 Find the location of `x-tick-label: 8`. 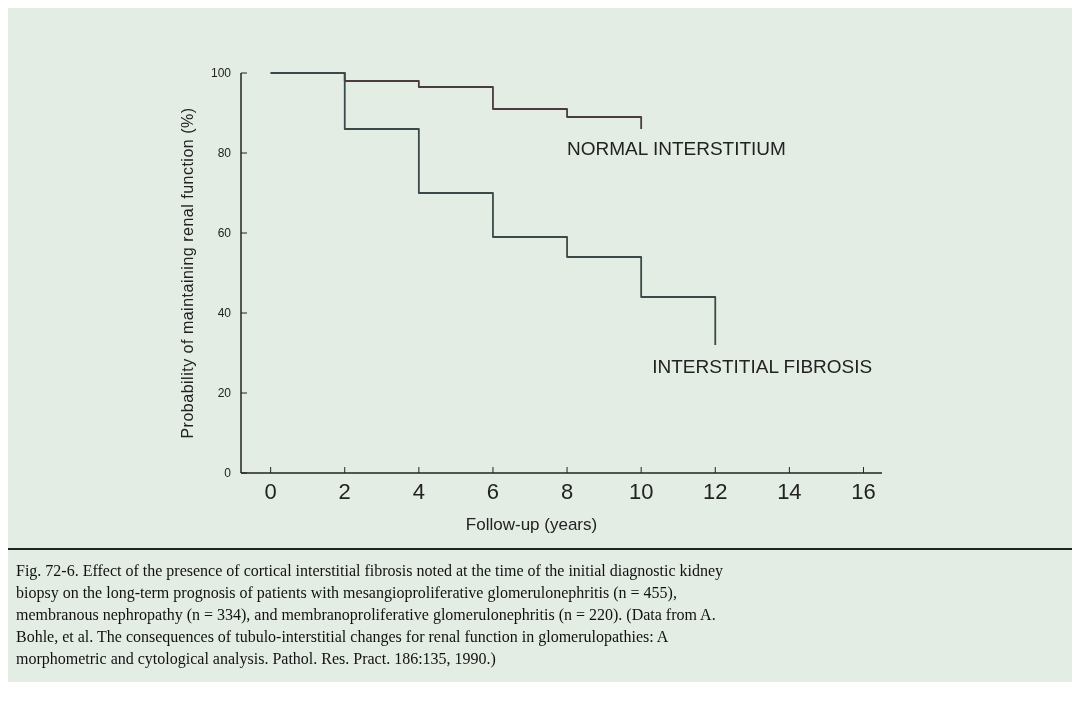

x-tick-label: 8 is located at coordinates (567, 491).